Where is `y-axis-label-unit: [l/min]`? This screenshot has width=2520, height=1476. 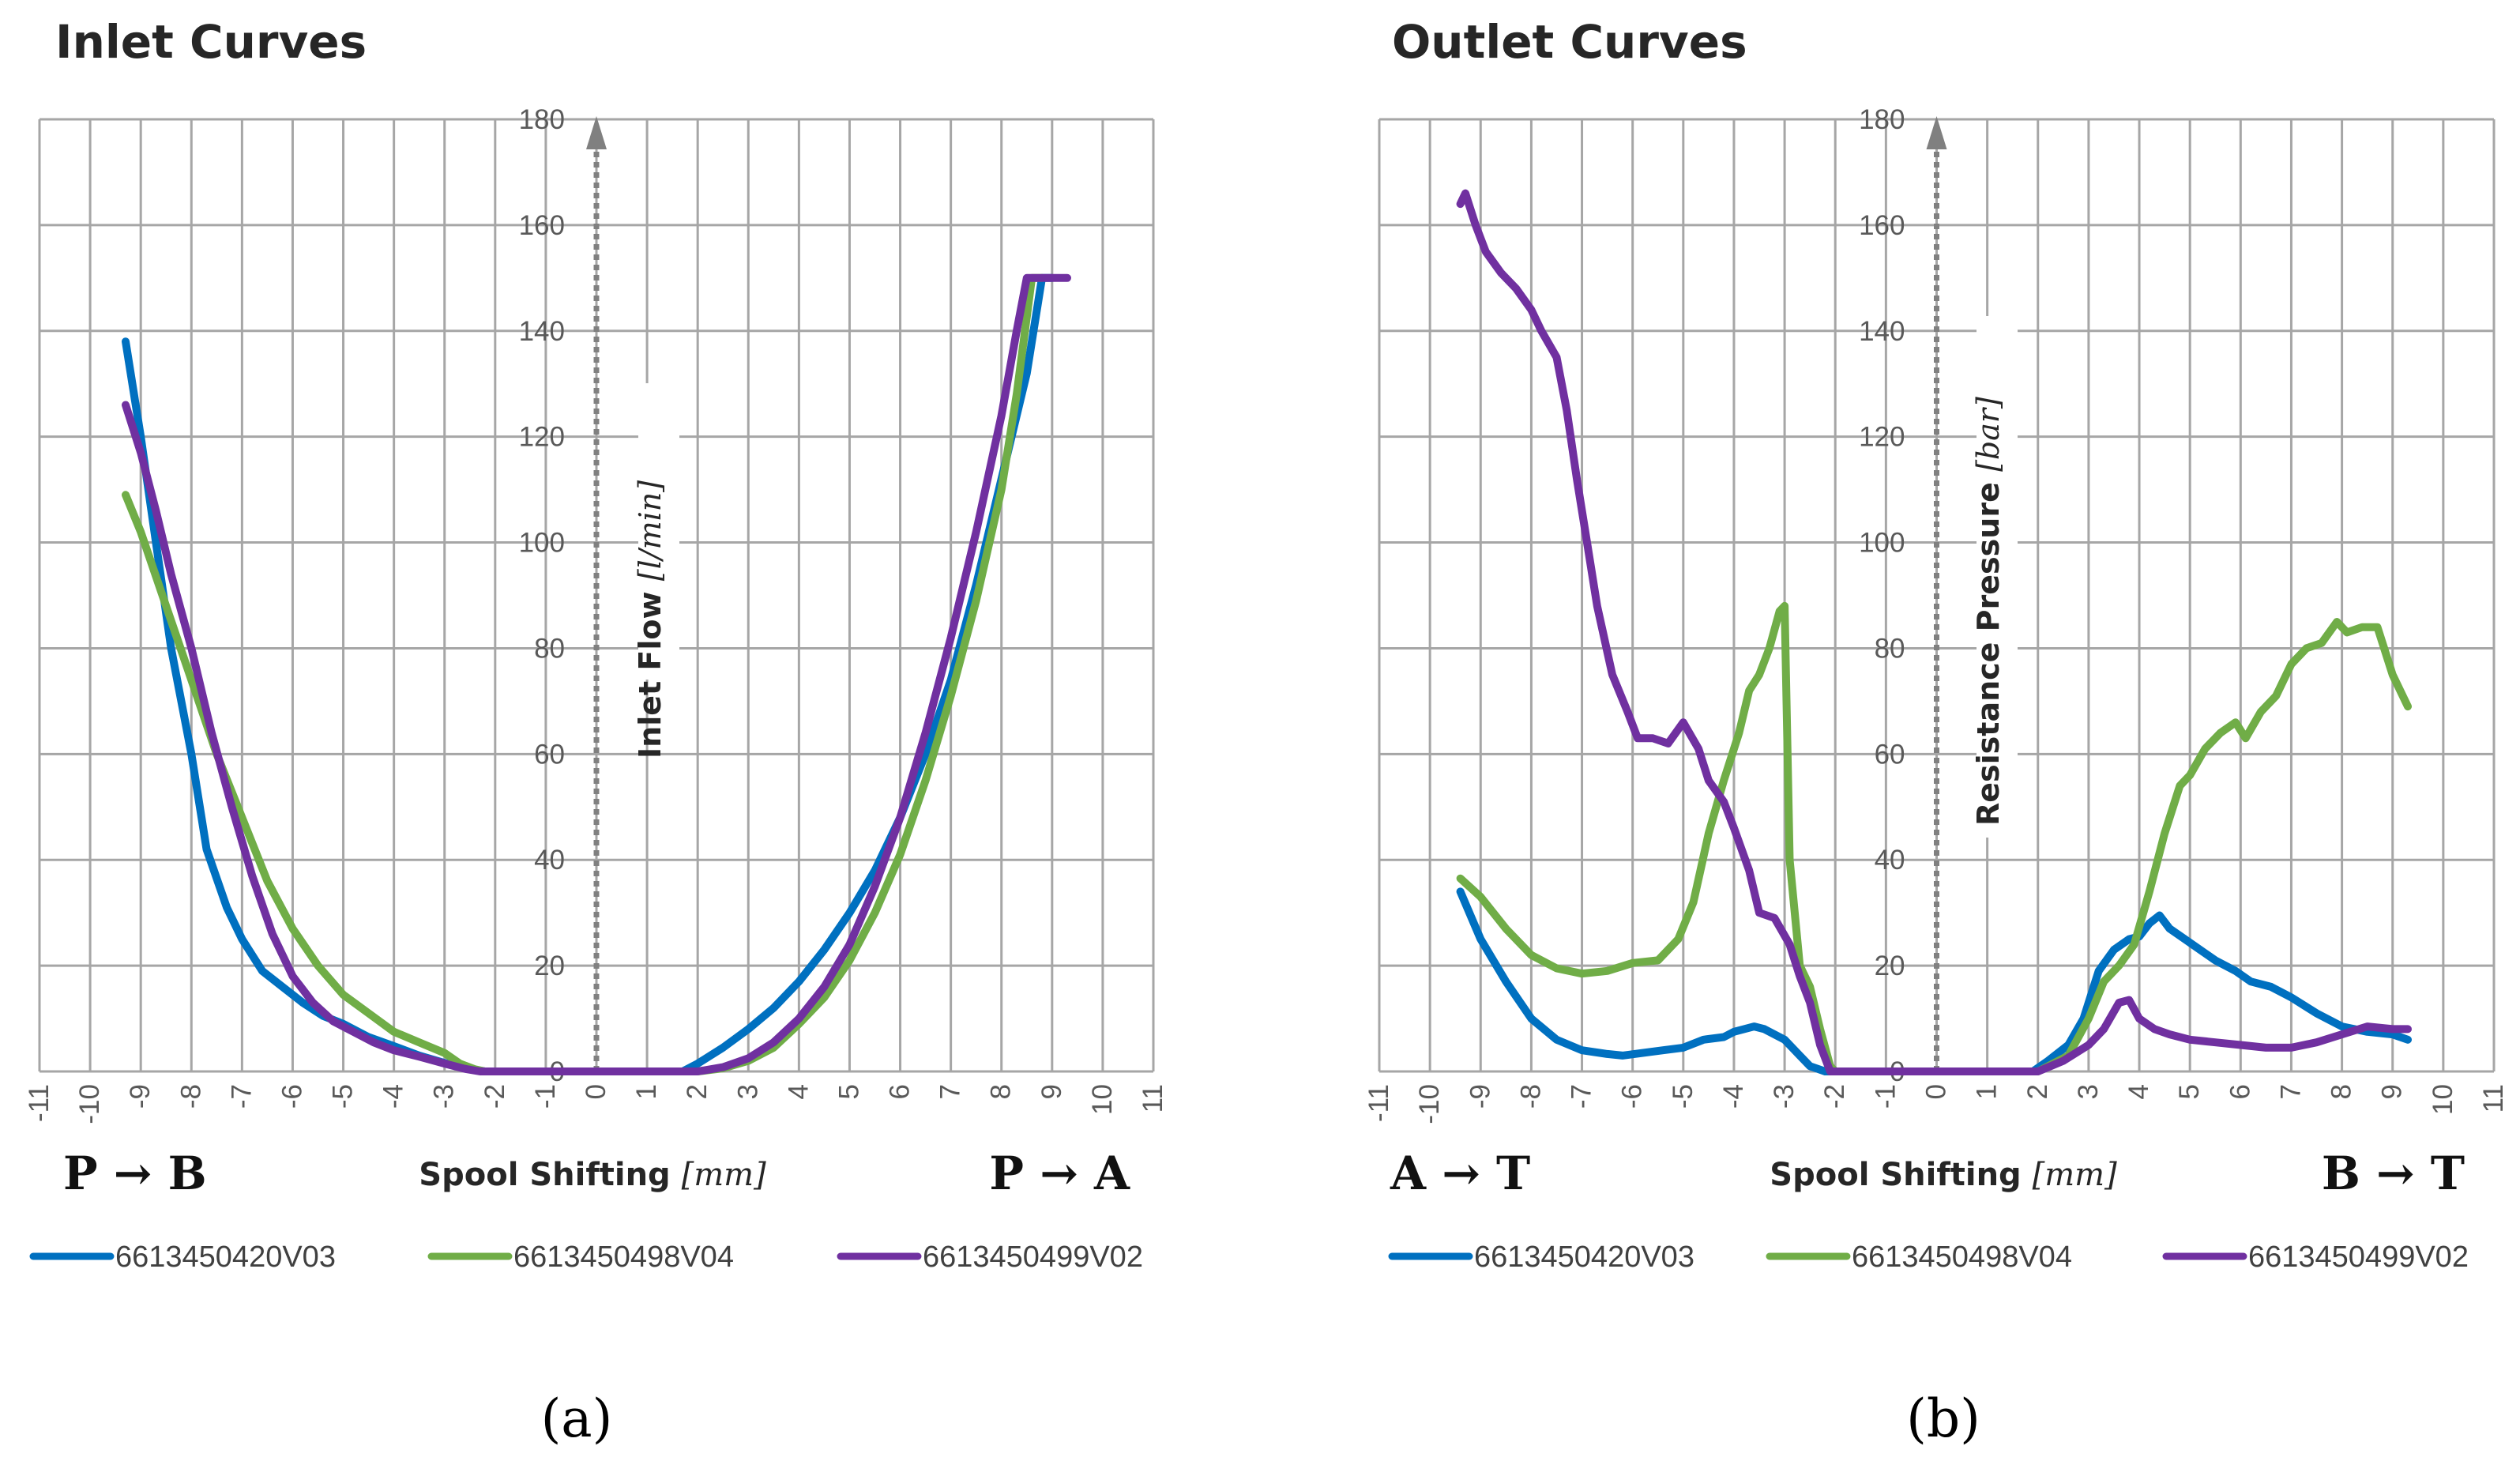
y-axis-label-unit: [l/min] is located at coordinates (650, 530).